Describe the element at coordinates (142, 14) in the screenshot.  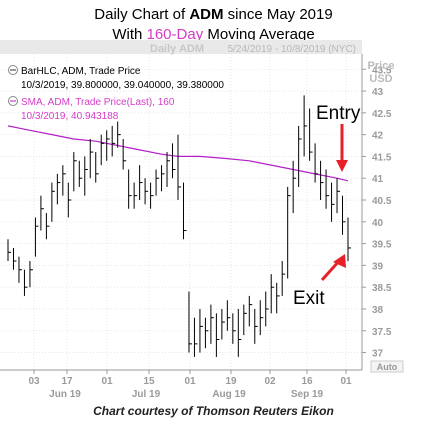
I see `title-prefix: Daily Chart of` at that location.